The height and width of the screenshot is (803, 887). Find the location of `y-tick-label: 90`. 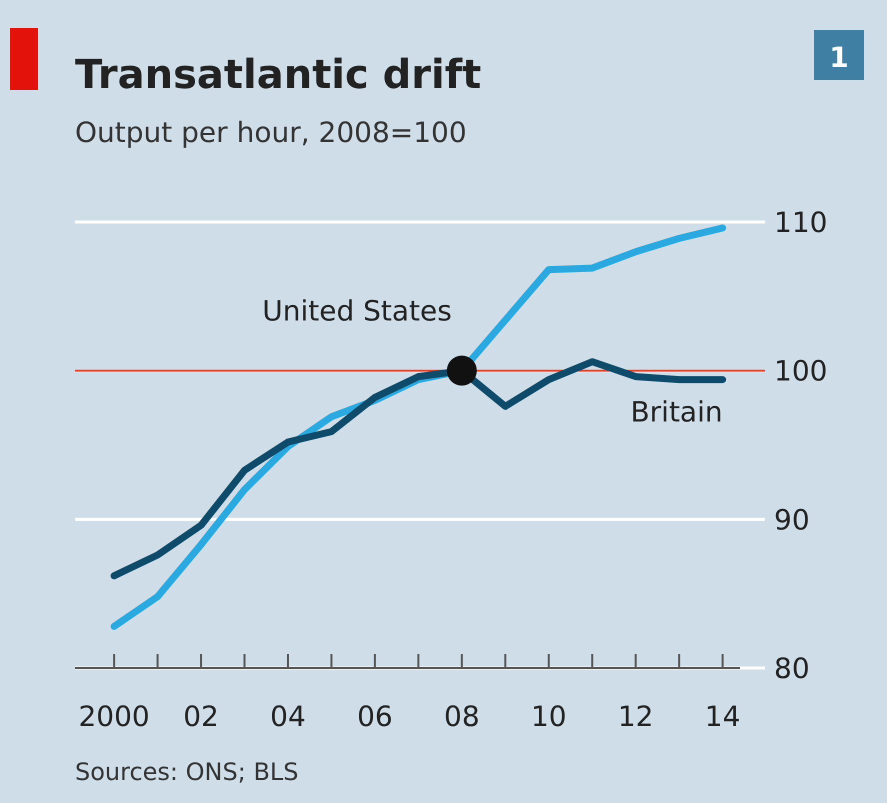

y-tick-label: 90 is located at coordinates (792, 519).